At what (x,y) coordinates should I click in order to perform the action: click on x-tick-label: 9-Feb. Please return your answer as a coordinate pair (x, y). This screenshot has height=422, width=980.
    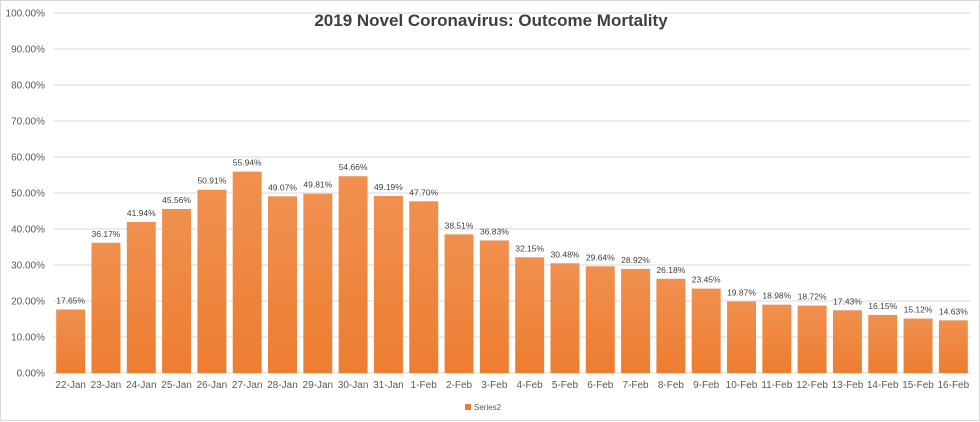
    Looking at the image, I should click on (706, 385).